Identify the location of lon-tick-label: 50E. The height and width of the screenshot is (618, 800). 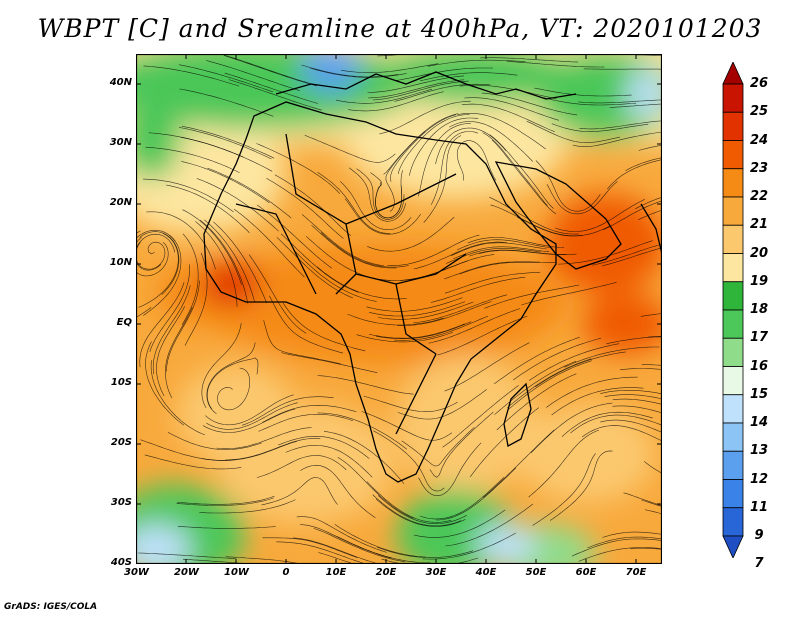
(536, 572).